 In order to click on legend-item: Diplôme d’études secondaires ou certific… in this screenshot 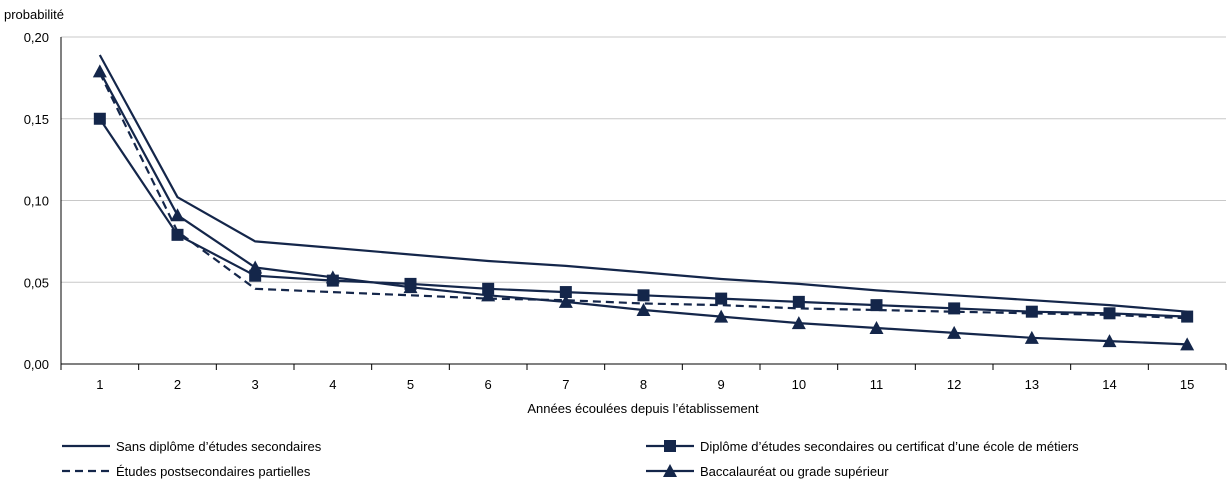, I will do `click(862, 446)`.